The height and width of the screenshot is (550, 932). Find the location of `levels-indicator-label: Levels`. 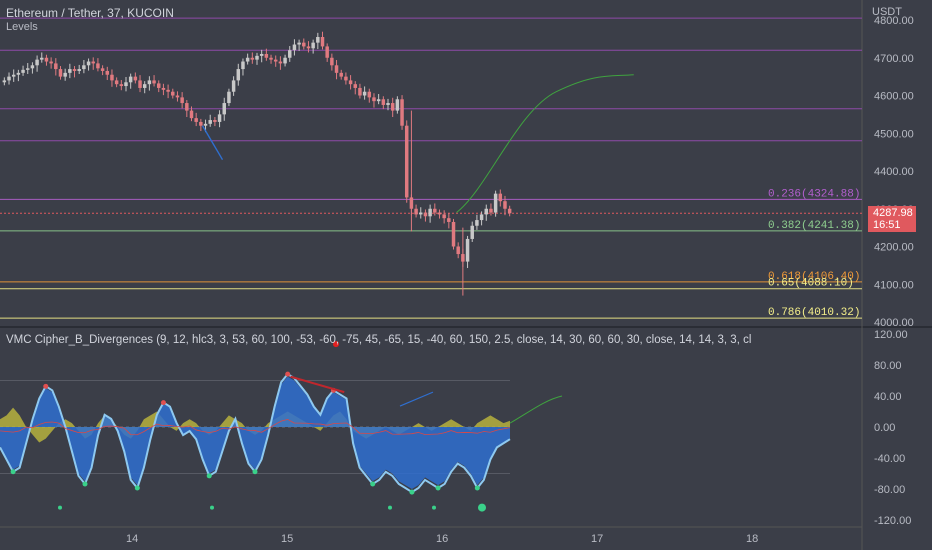

levels-indicator-label: Levels is located at coordinates (22, 27).